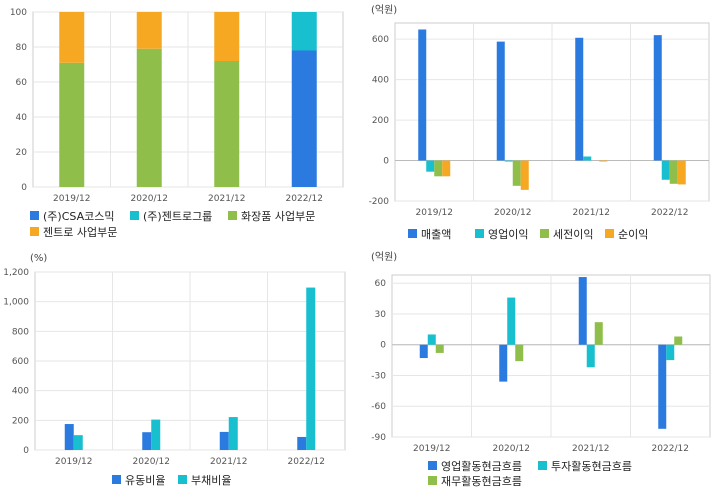  I want to click on legend-label: 세전이익, so click(573, 234).